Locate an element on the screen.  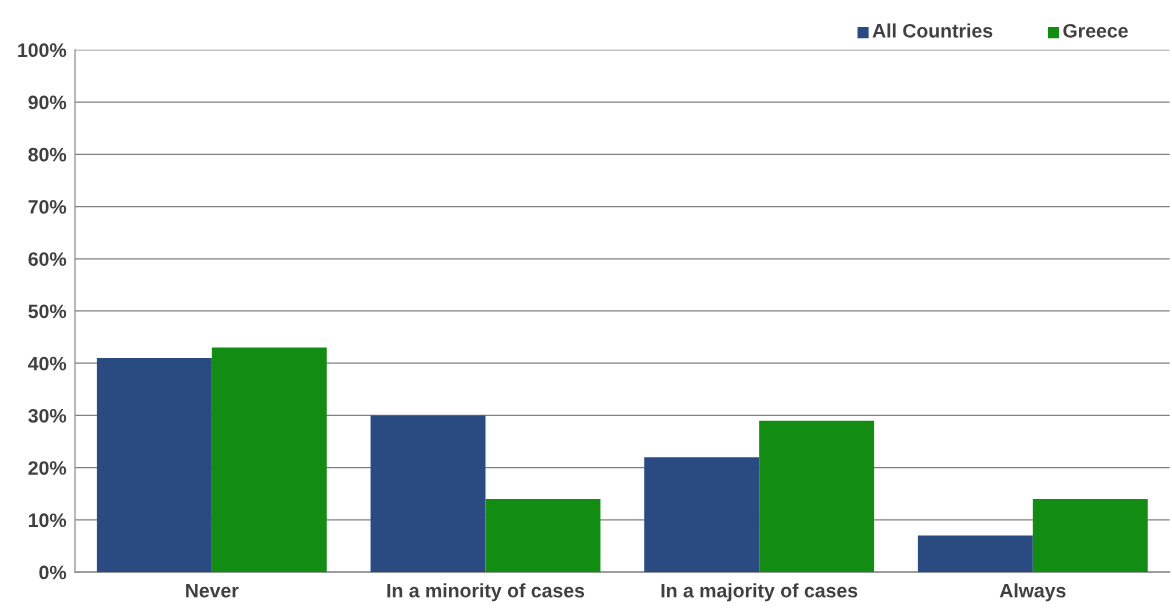
y-tick-label: 90% is located at coordinates (47, 102).